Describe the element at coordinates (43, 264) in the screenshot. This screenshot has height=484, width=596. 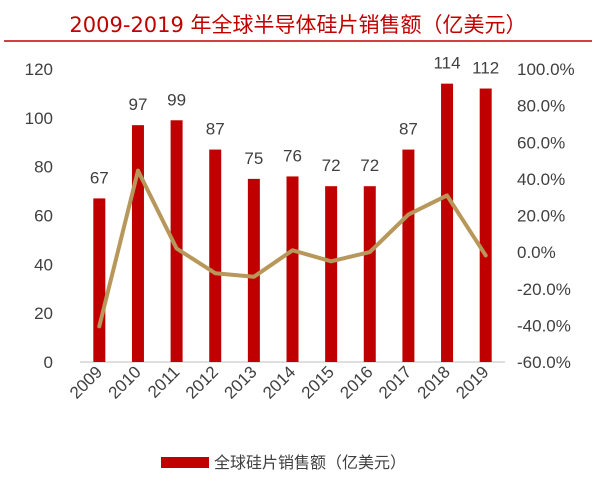
I see `left-tick-label: 40` at that location.